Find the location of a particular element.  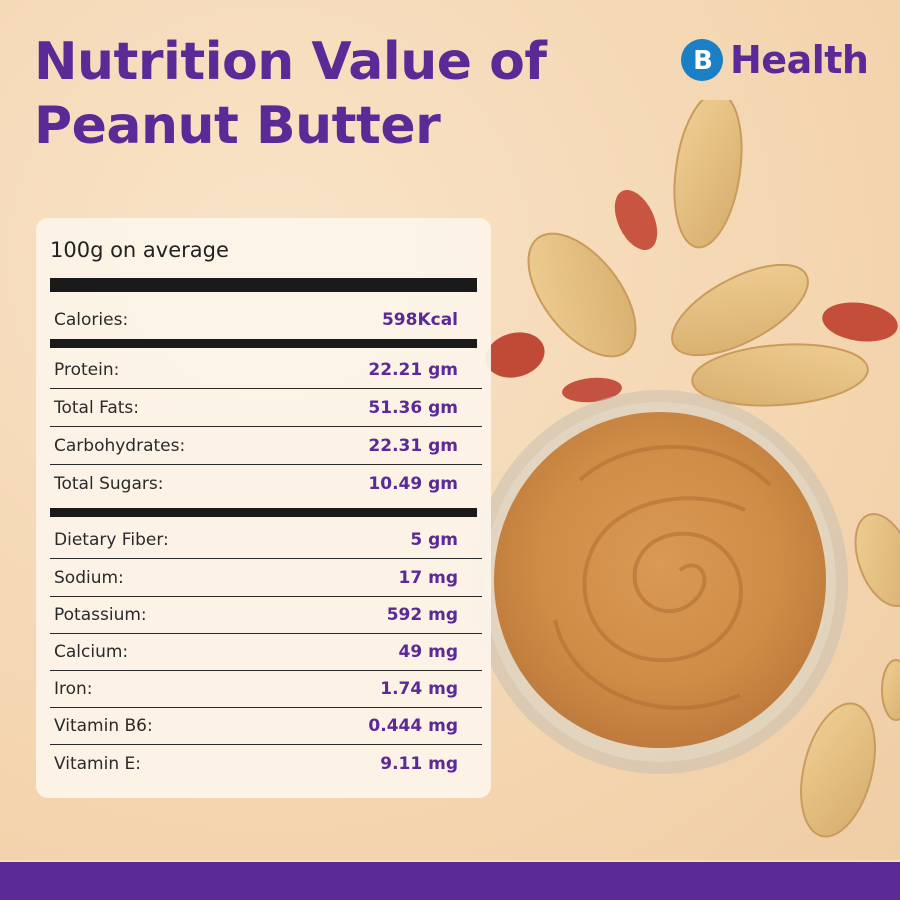

brand-mark-letter: B is located at coordinates (703, 61).